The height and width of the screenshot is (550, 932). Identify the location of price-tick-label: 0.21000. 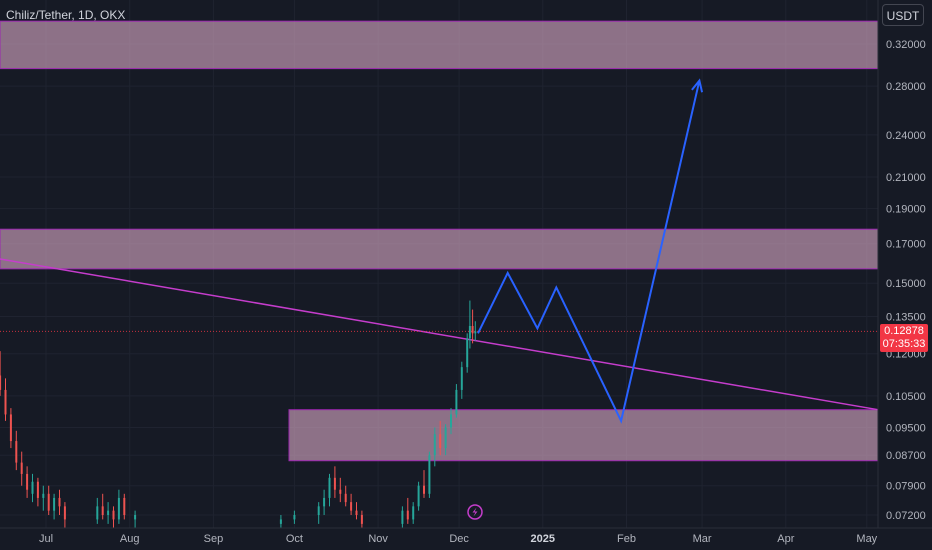
(906, 178).